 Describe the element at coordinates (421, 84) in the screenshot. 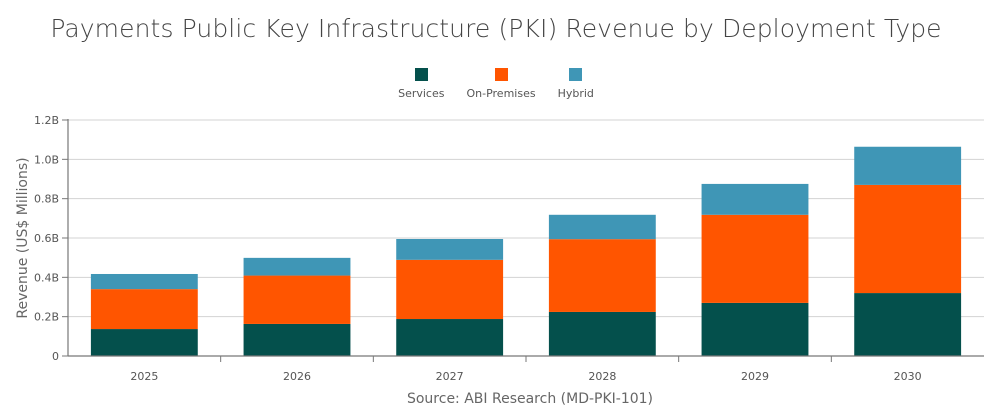

I see `legend-item-services: Services` at that location.